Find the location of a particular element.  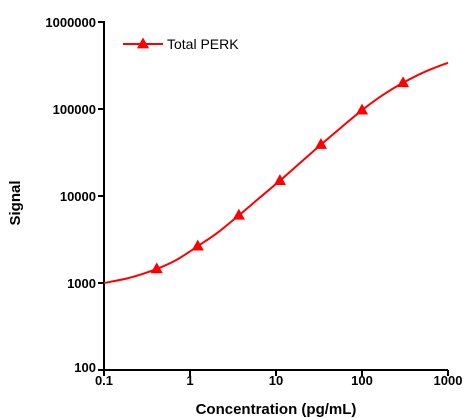

x-tick-label: 10 is located at coordinates (276, 380).